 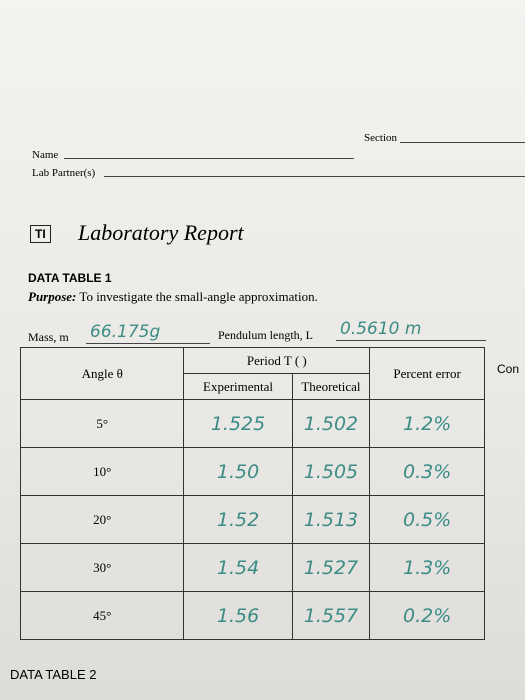 I want to click on percent-cell: 1.2%, so click(x=427, y=423).